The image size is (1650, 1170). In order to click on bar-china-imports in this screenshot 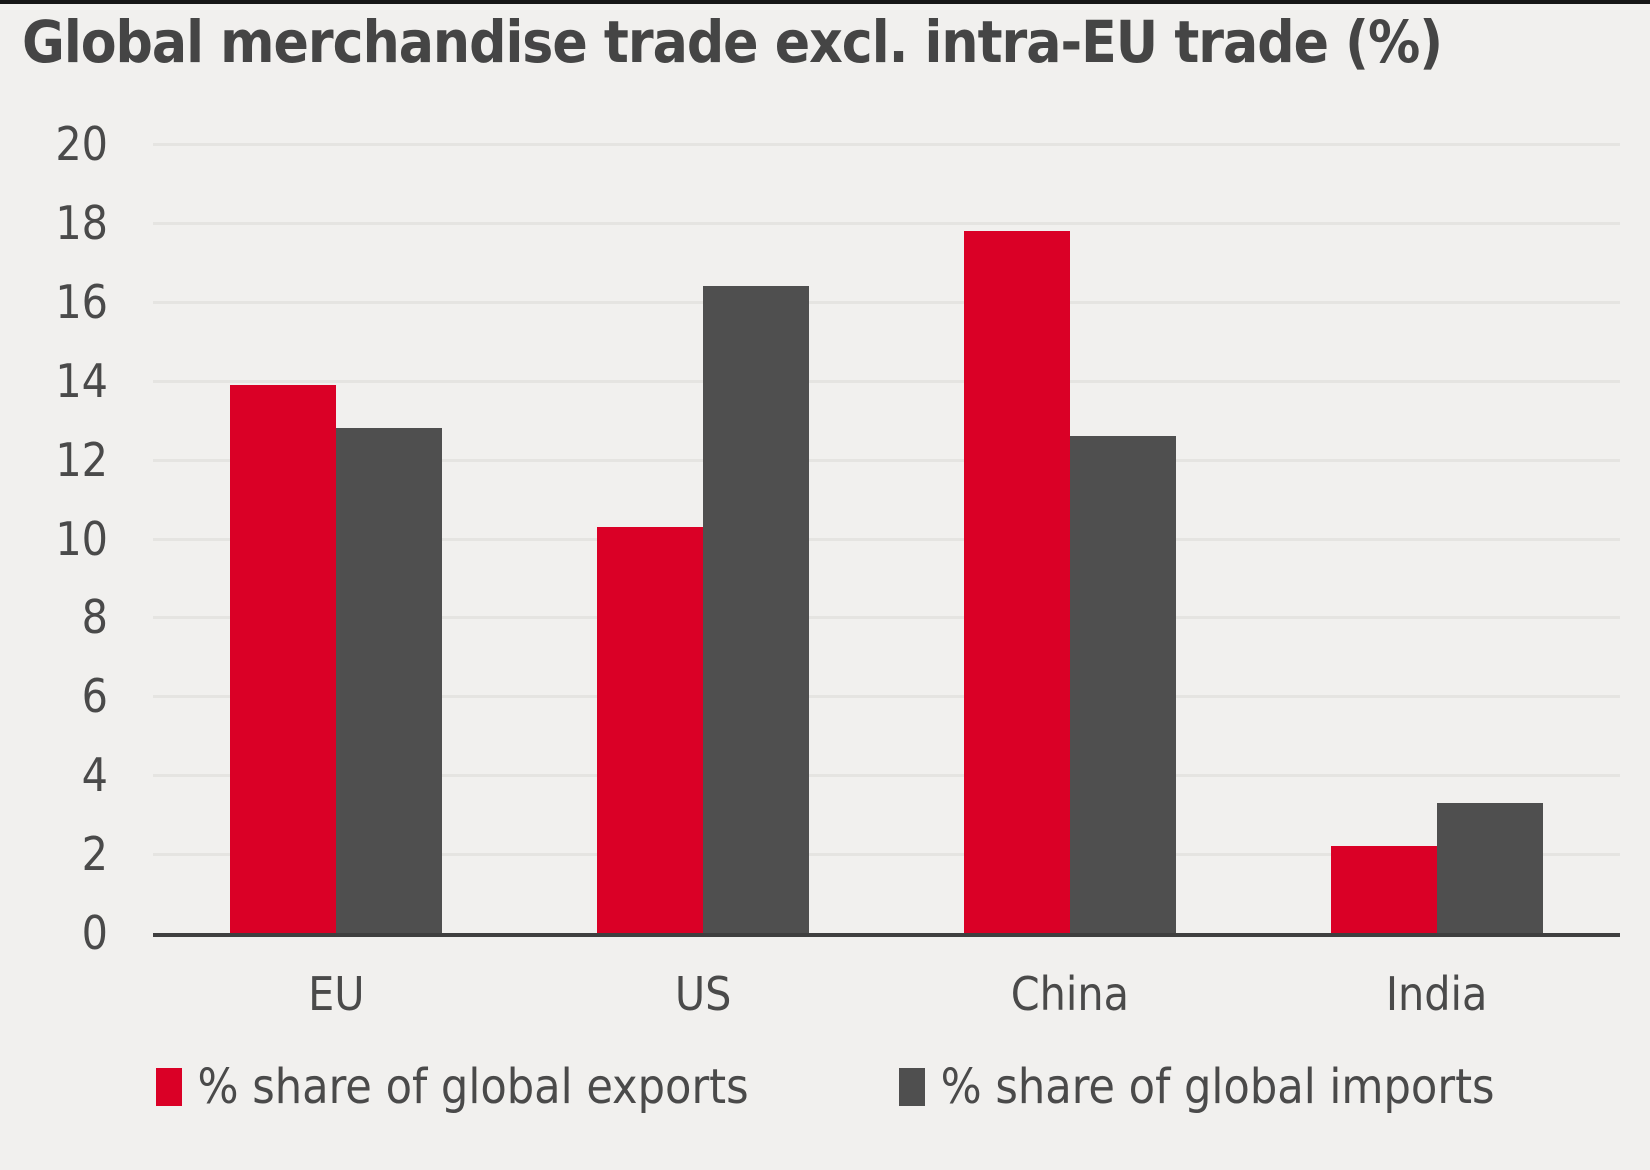, I will do `click(1122, 684)`.